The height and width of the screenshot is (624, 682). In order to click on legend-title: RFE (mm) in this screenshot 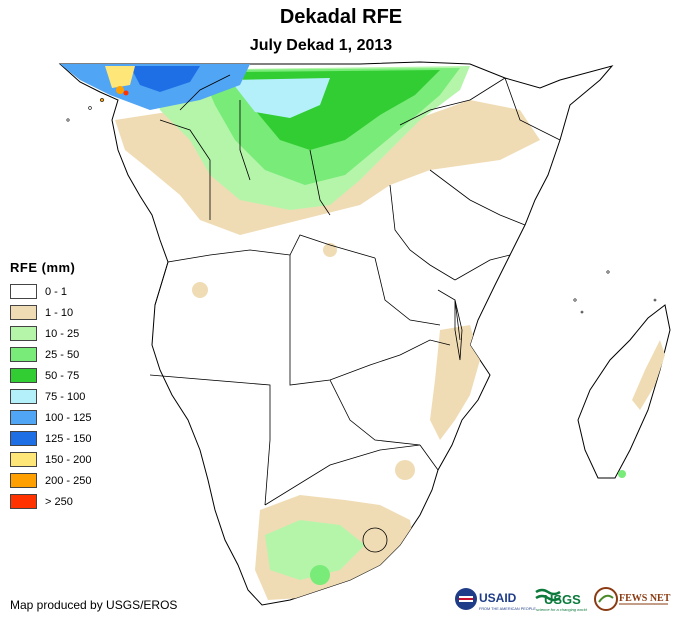, I will do `click(43, 267)`.